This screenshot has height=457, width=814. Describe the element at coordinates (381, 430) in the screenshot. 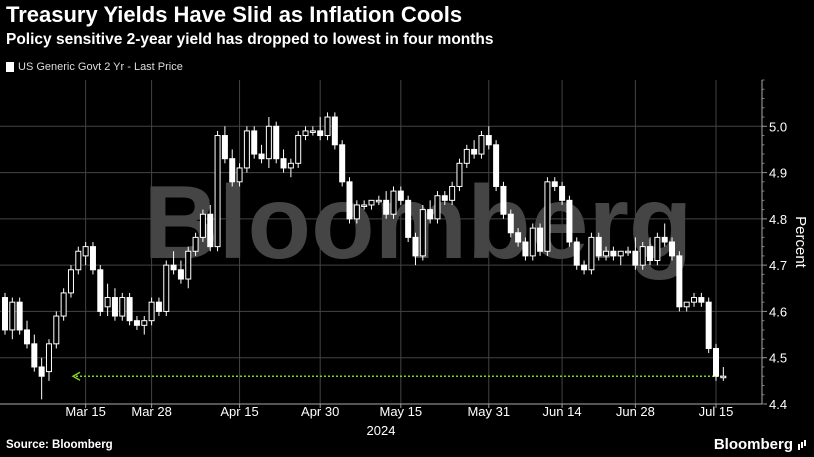

I see `x-axis-label: 2024` at that location.